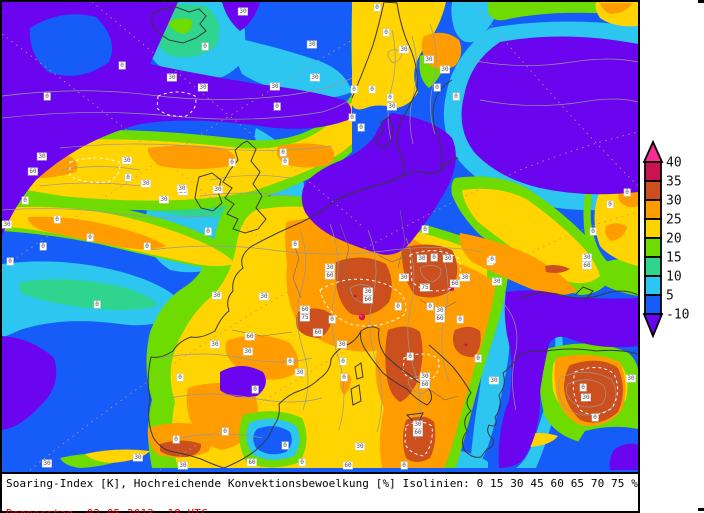 The height and width of the screenshot is (513, 704). What do you see at coordinates (107, 510) in the screenshot?
I see `caption-date: Donnerstag, 02-05-2013 18 UTC` at bounding box center [107, 510].